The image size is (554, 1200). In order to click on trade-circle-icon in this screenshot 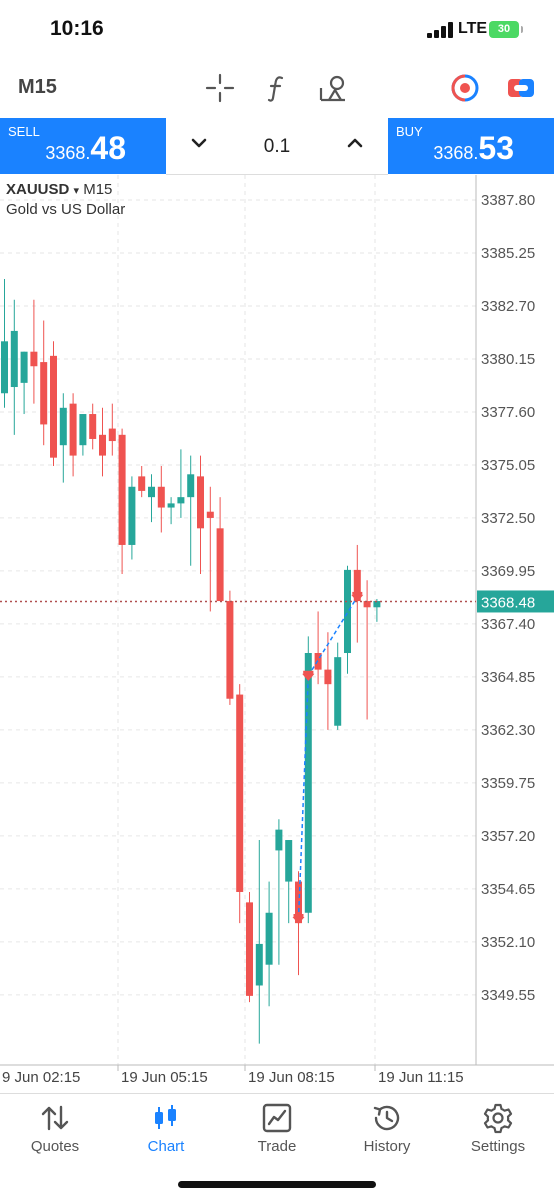, I will do `click(465, 88)`.